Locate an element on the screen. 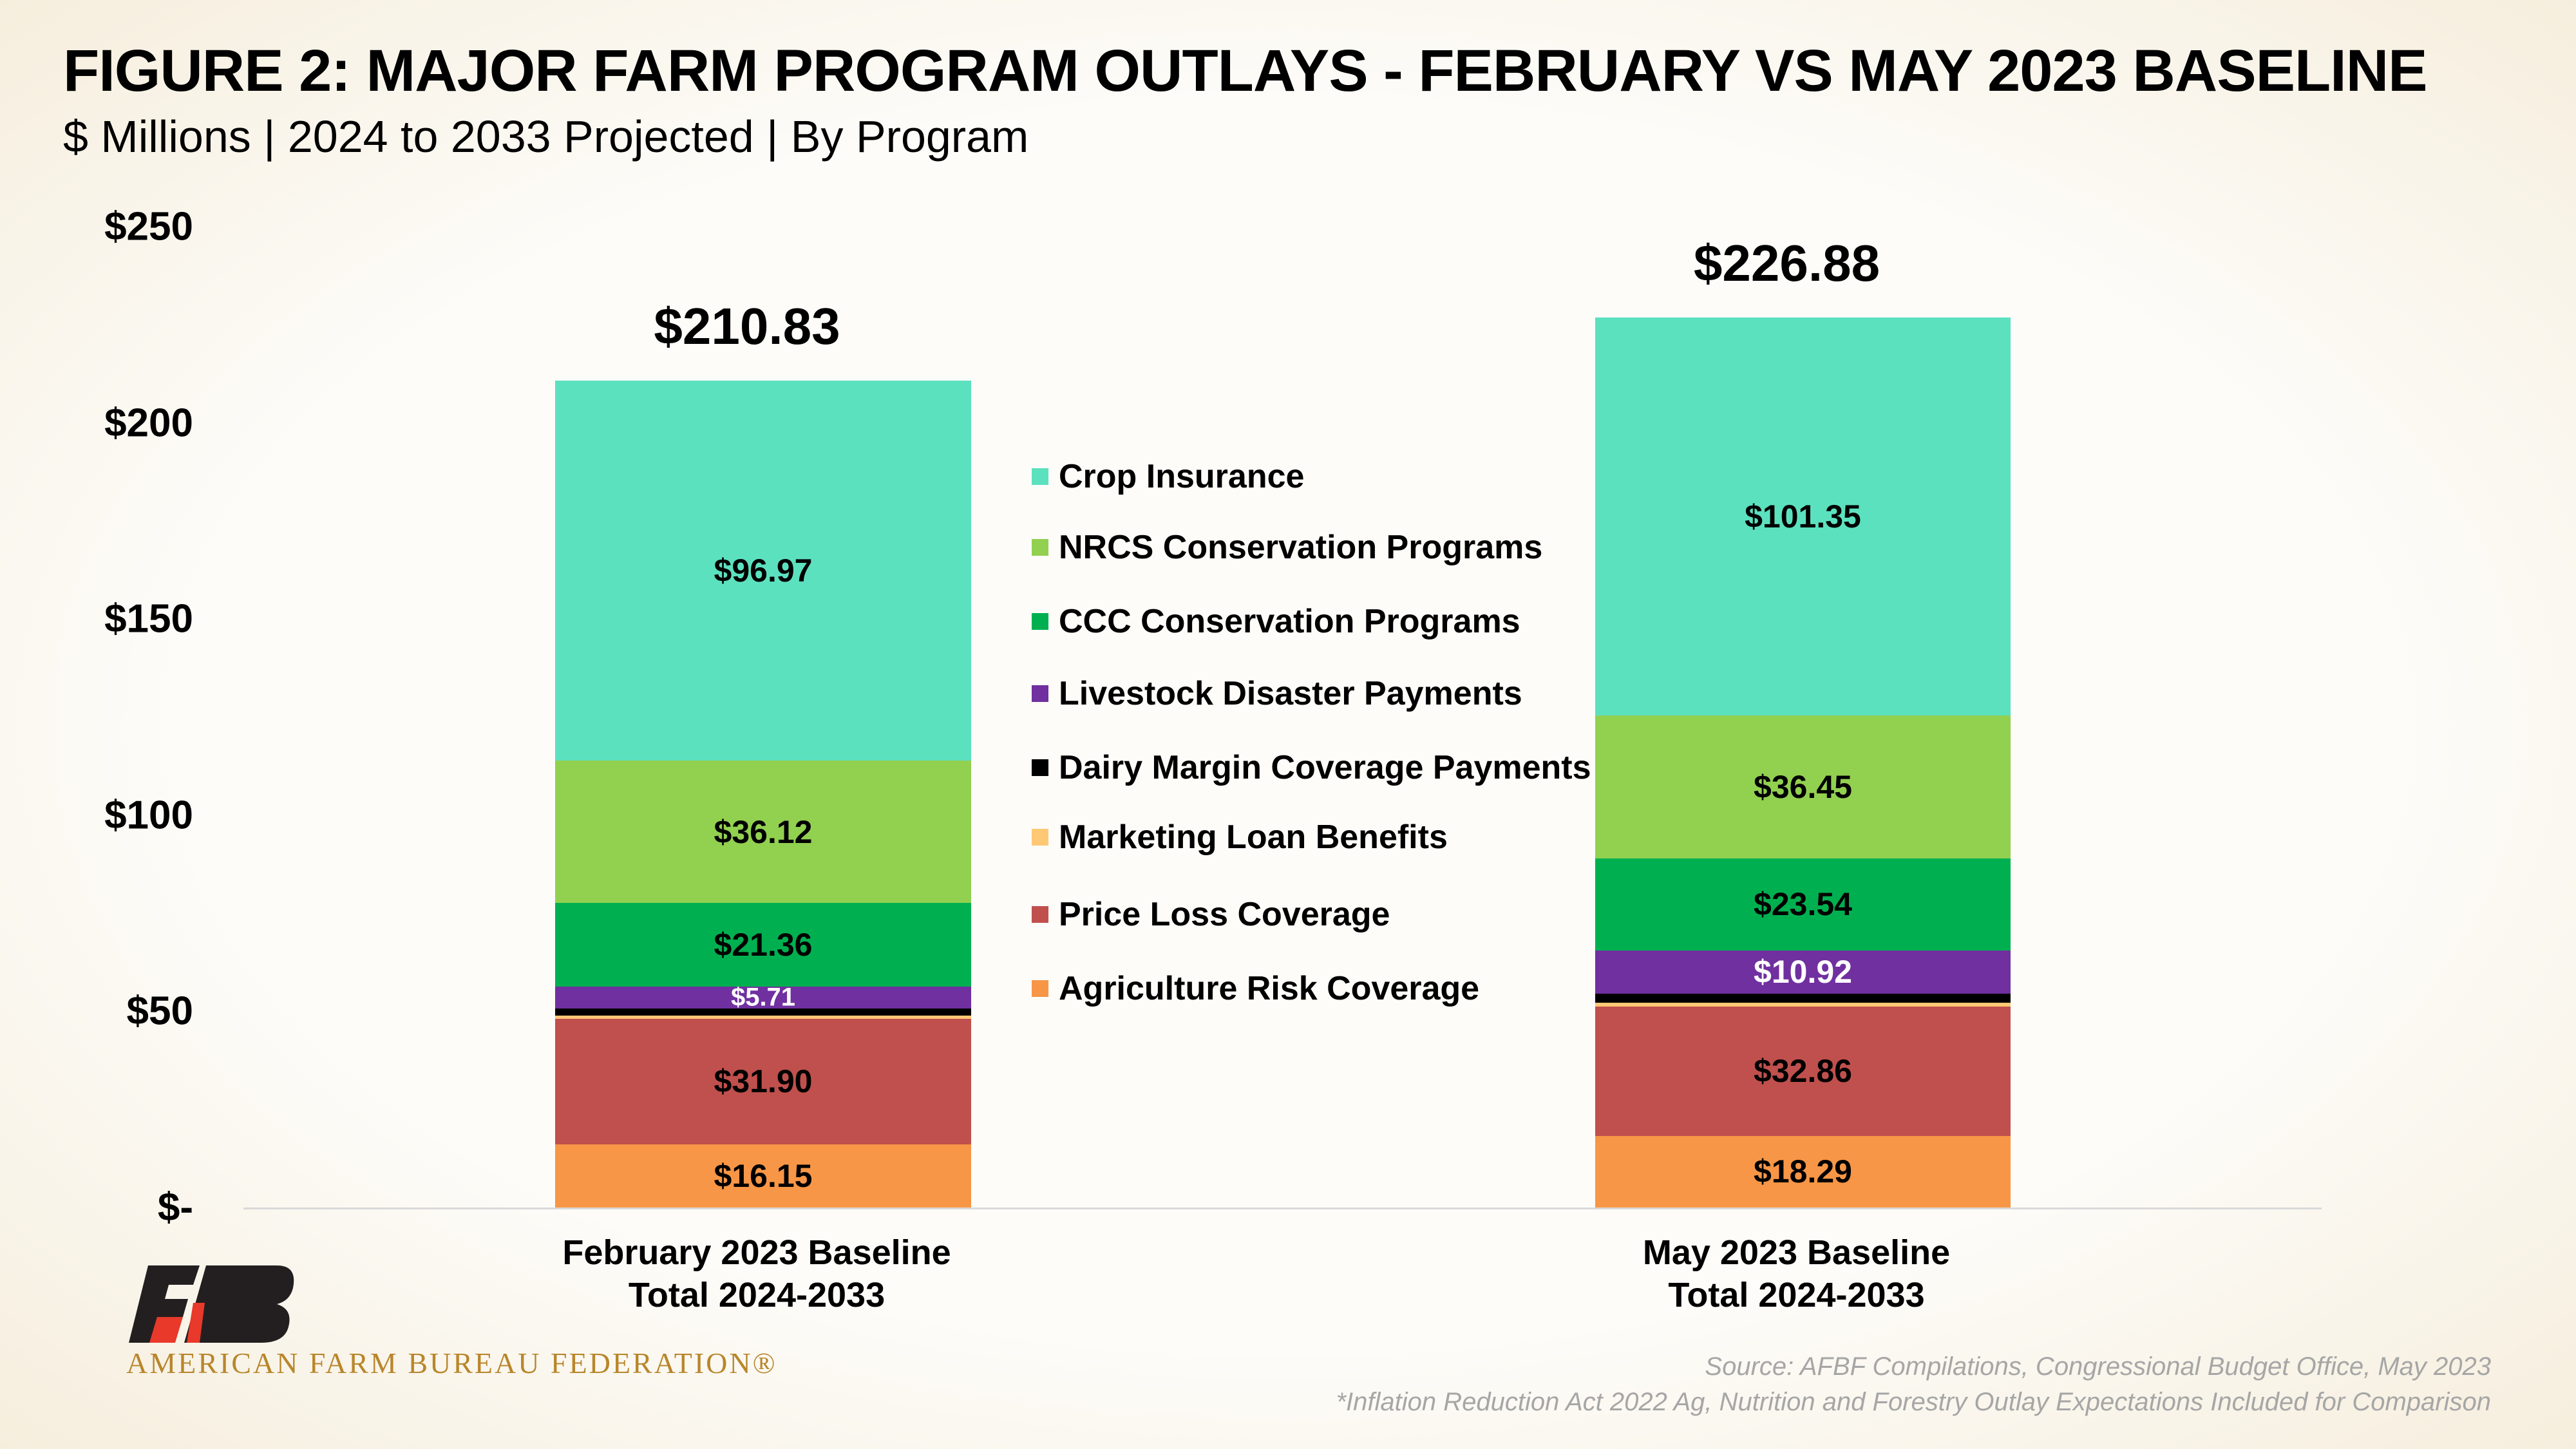  y-tick-label: $- is located at coordinates (175, 1207).